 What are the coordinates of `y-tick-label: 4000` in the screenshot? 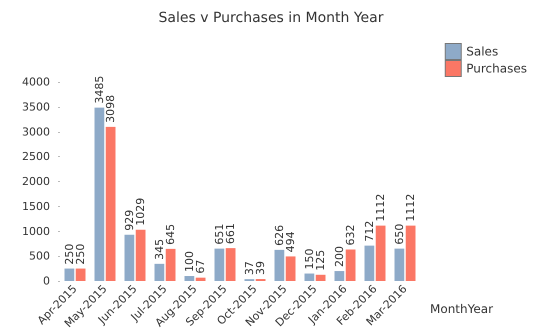 It's located at (36, 82).